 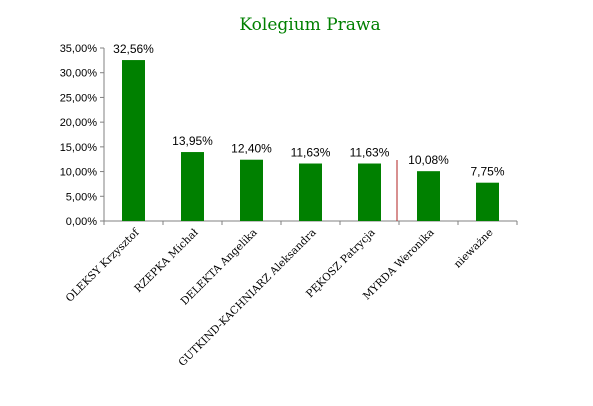 What do you see at coordinates (79, 98) in the screenshot?
I see `y-tick-label: 25,00%` at bounding box center [79, 98].